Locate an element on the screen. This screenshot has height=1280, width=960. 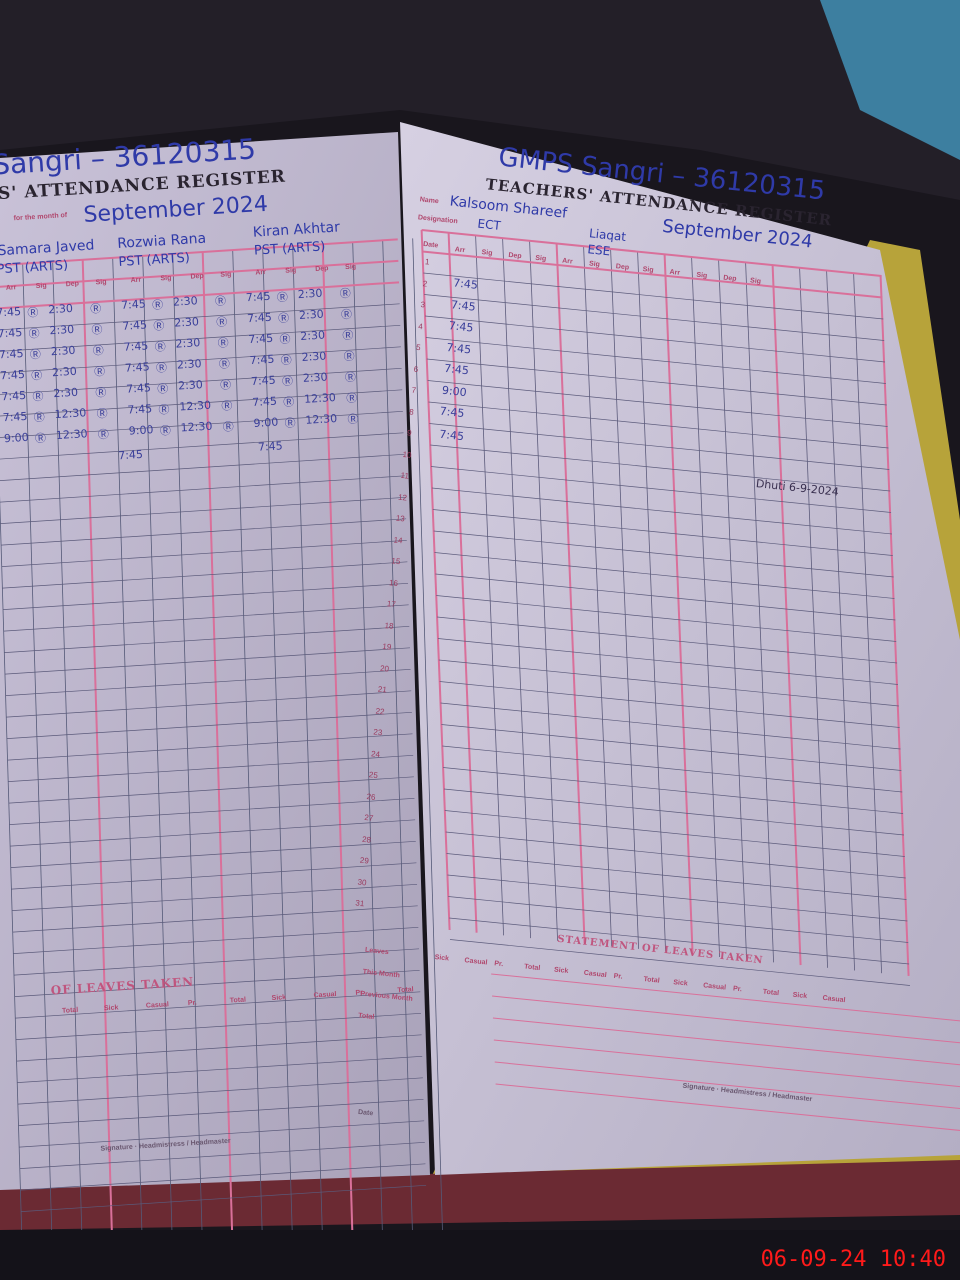
day-number: 8 is located at coordinates (411, 411).